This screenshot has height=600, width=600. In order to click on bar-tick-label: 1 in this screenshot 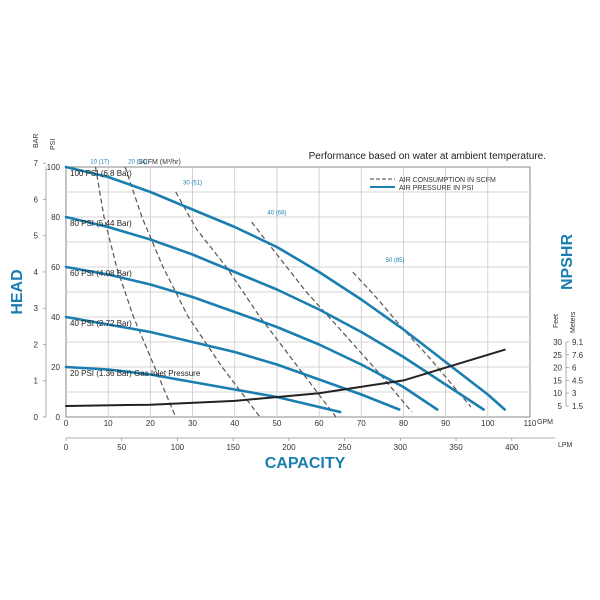, I will do `click(36, 381)`.